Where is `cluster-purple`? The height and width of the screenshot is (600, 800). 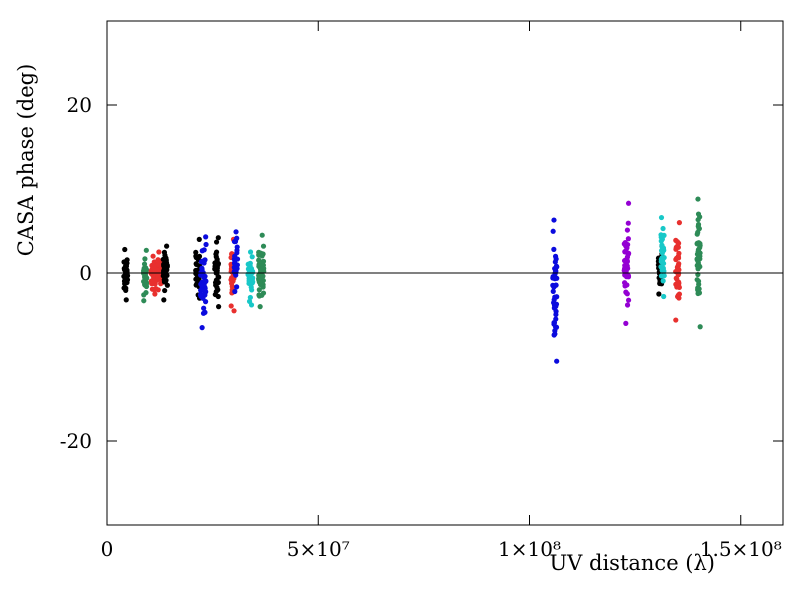
cluster-purple is located at coordinates (626, 263).